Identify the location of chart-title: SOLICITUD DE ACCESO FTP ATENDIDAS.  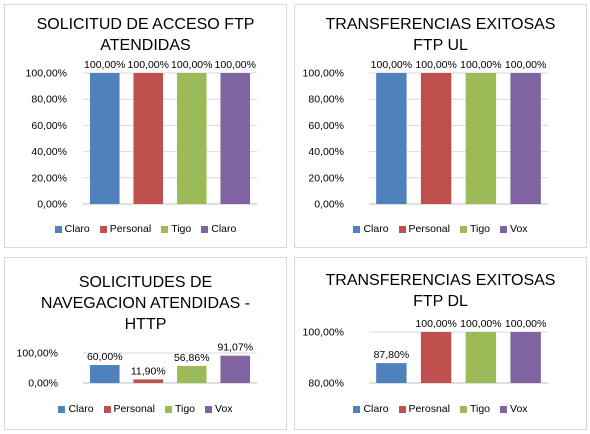
(145, 35).